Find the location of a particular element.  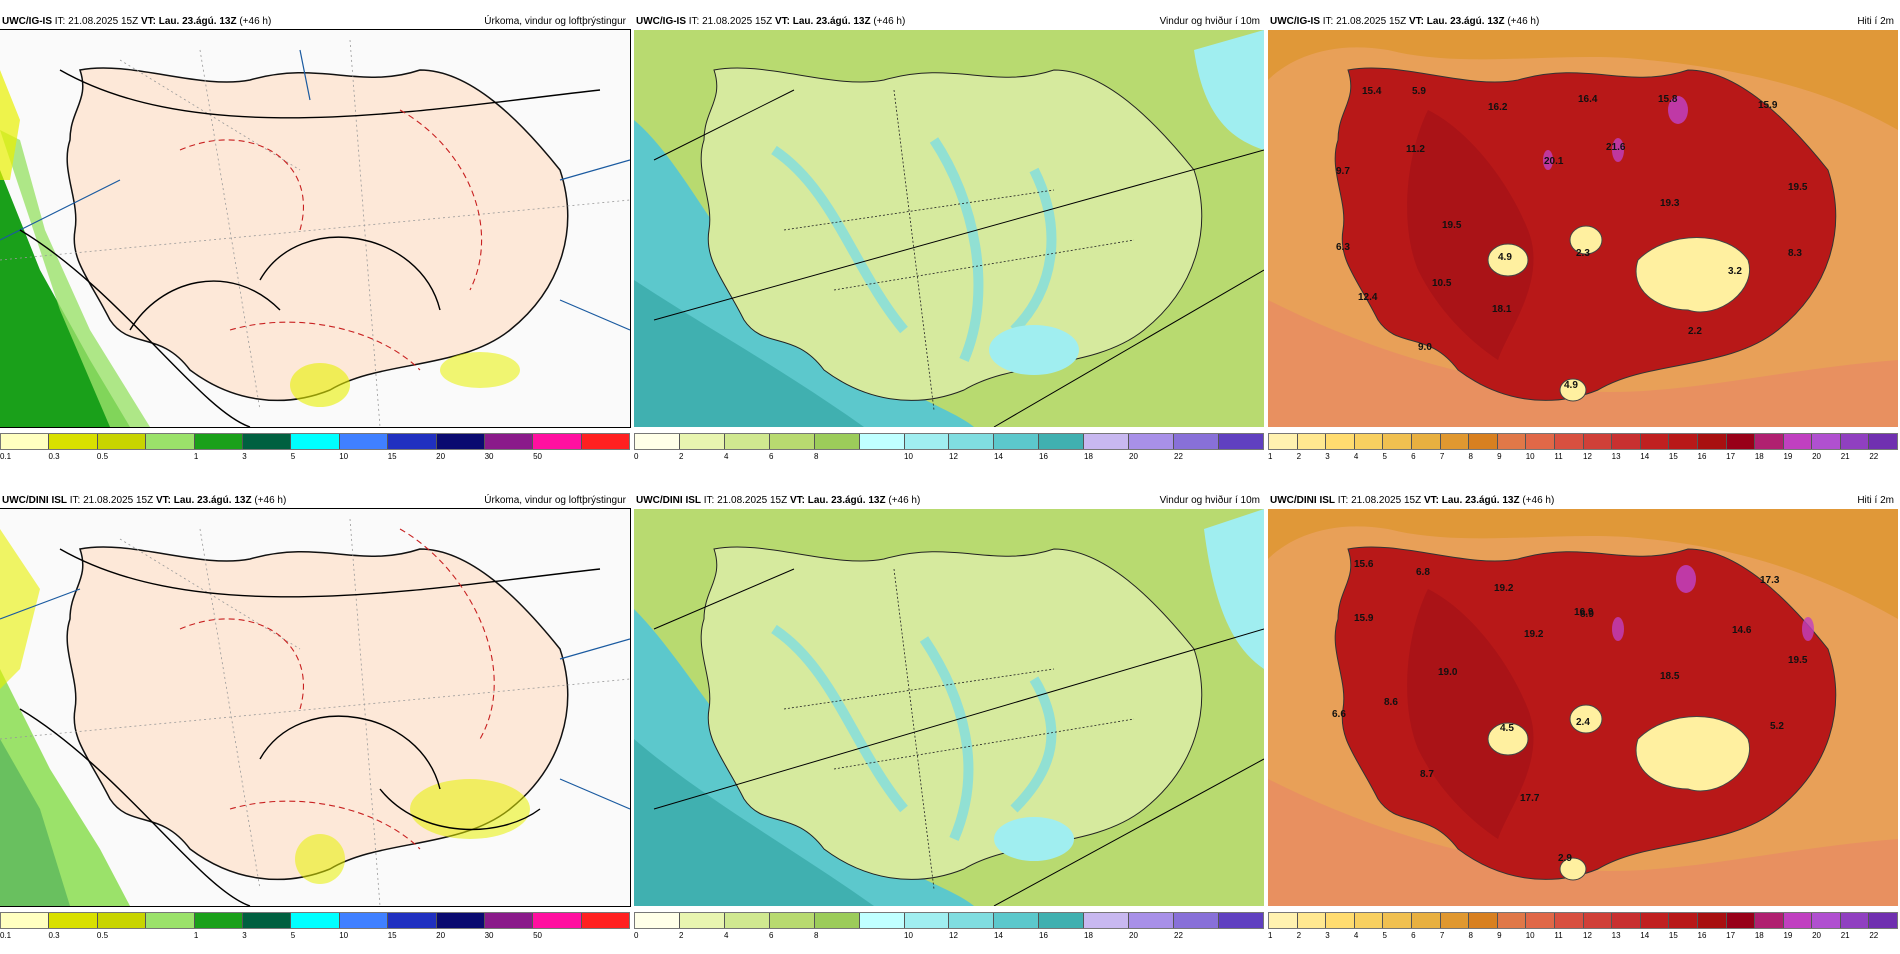

temp-legend-bar is located at coordinates (1583, 441).